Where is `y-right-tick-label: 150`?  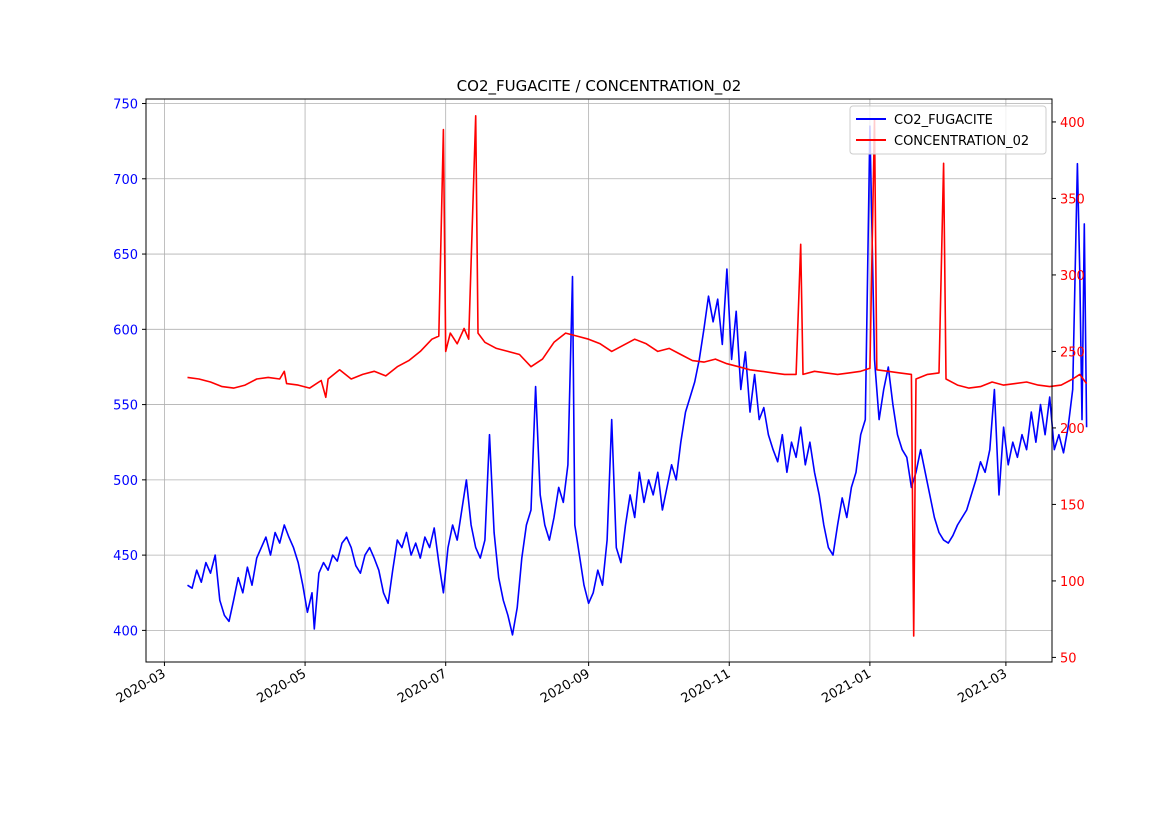 y-right-tick-label: 150 is located at coordinates (1072, 505).